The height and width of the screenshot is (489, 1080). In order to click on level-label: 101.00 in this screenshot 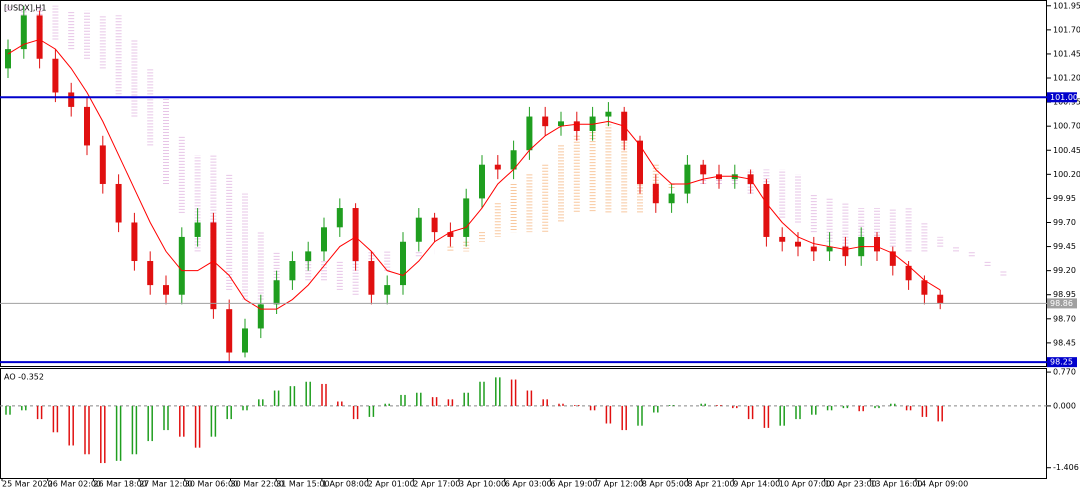, I will do `click(1064, 97)`.